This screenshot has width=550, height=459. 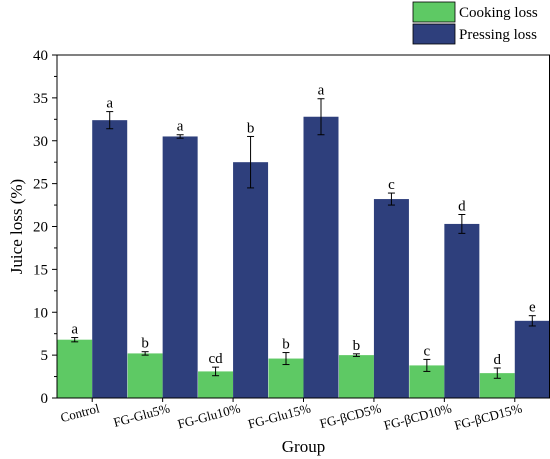 What do you see at coordinates (40, 56) in the screenshot?
I see `y-tick-label: 40` at bounding box center [40, 56].